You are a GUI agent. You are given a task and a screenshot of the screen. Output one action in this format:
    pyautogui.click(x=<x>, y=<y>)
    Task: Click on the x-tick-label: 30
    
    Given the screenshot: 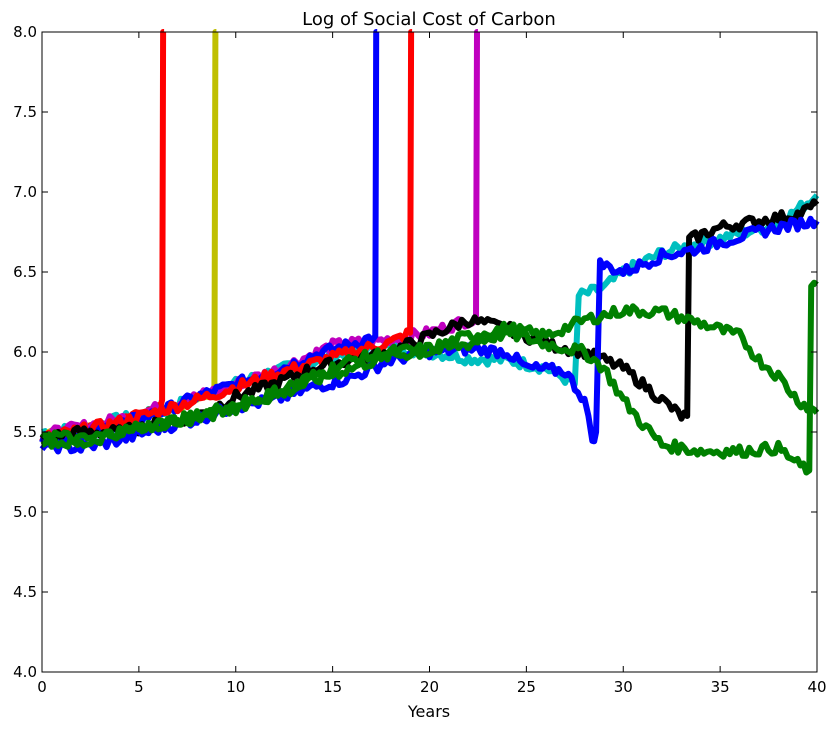 What is the action you would take?
    pyautogui.click(x=623, y=687)
    